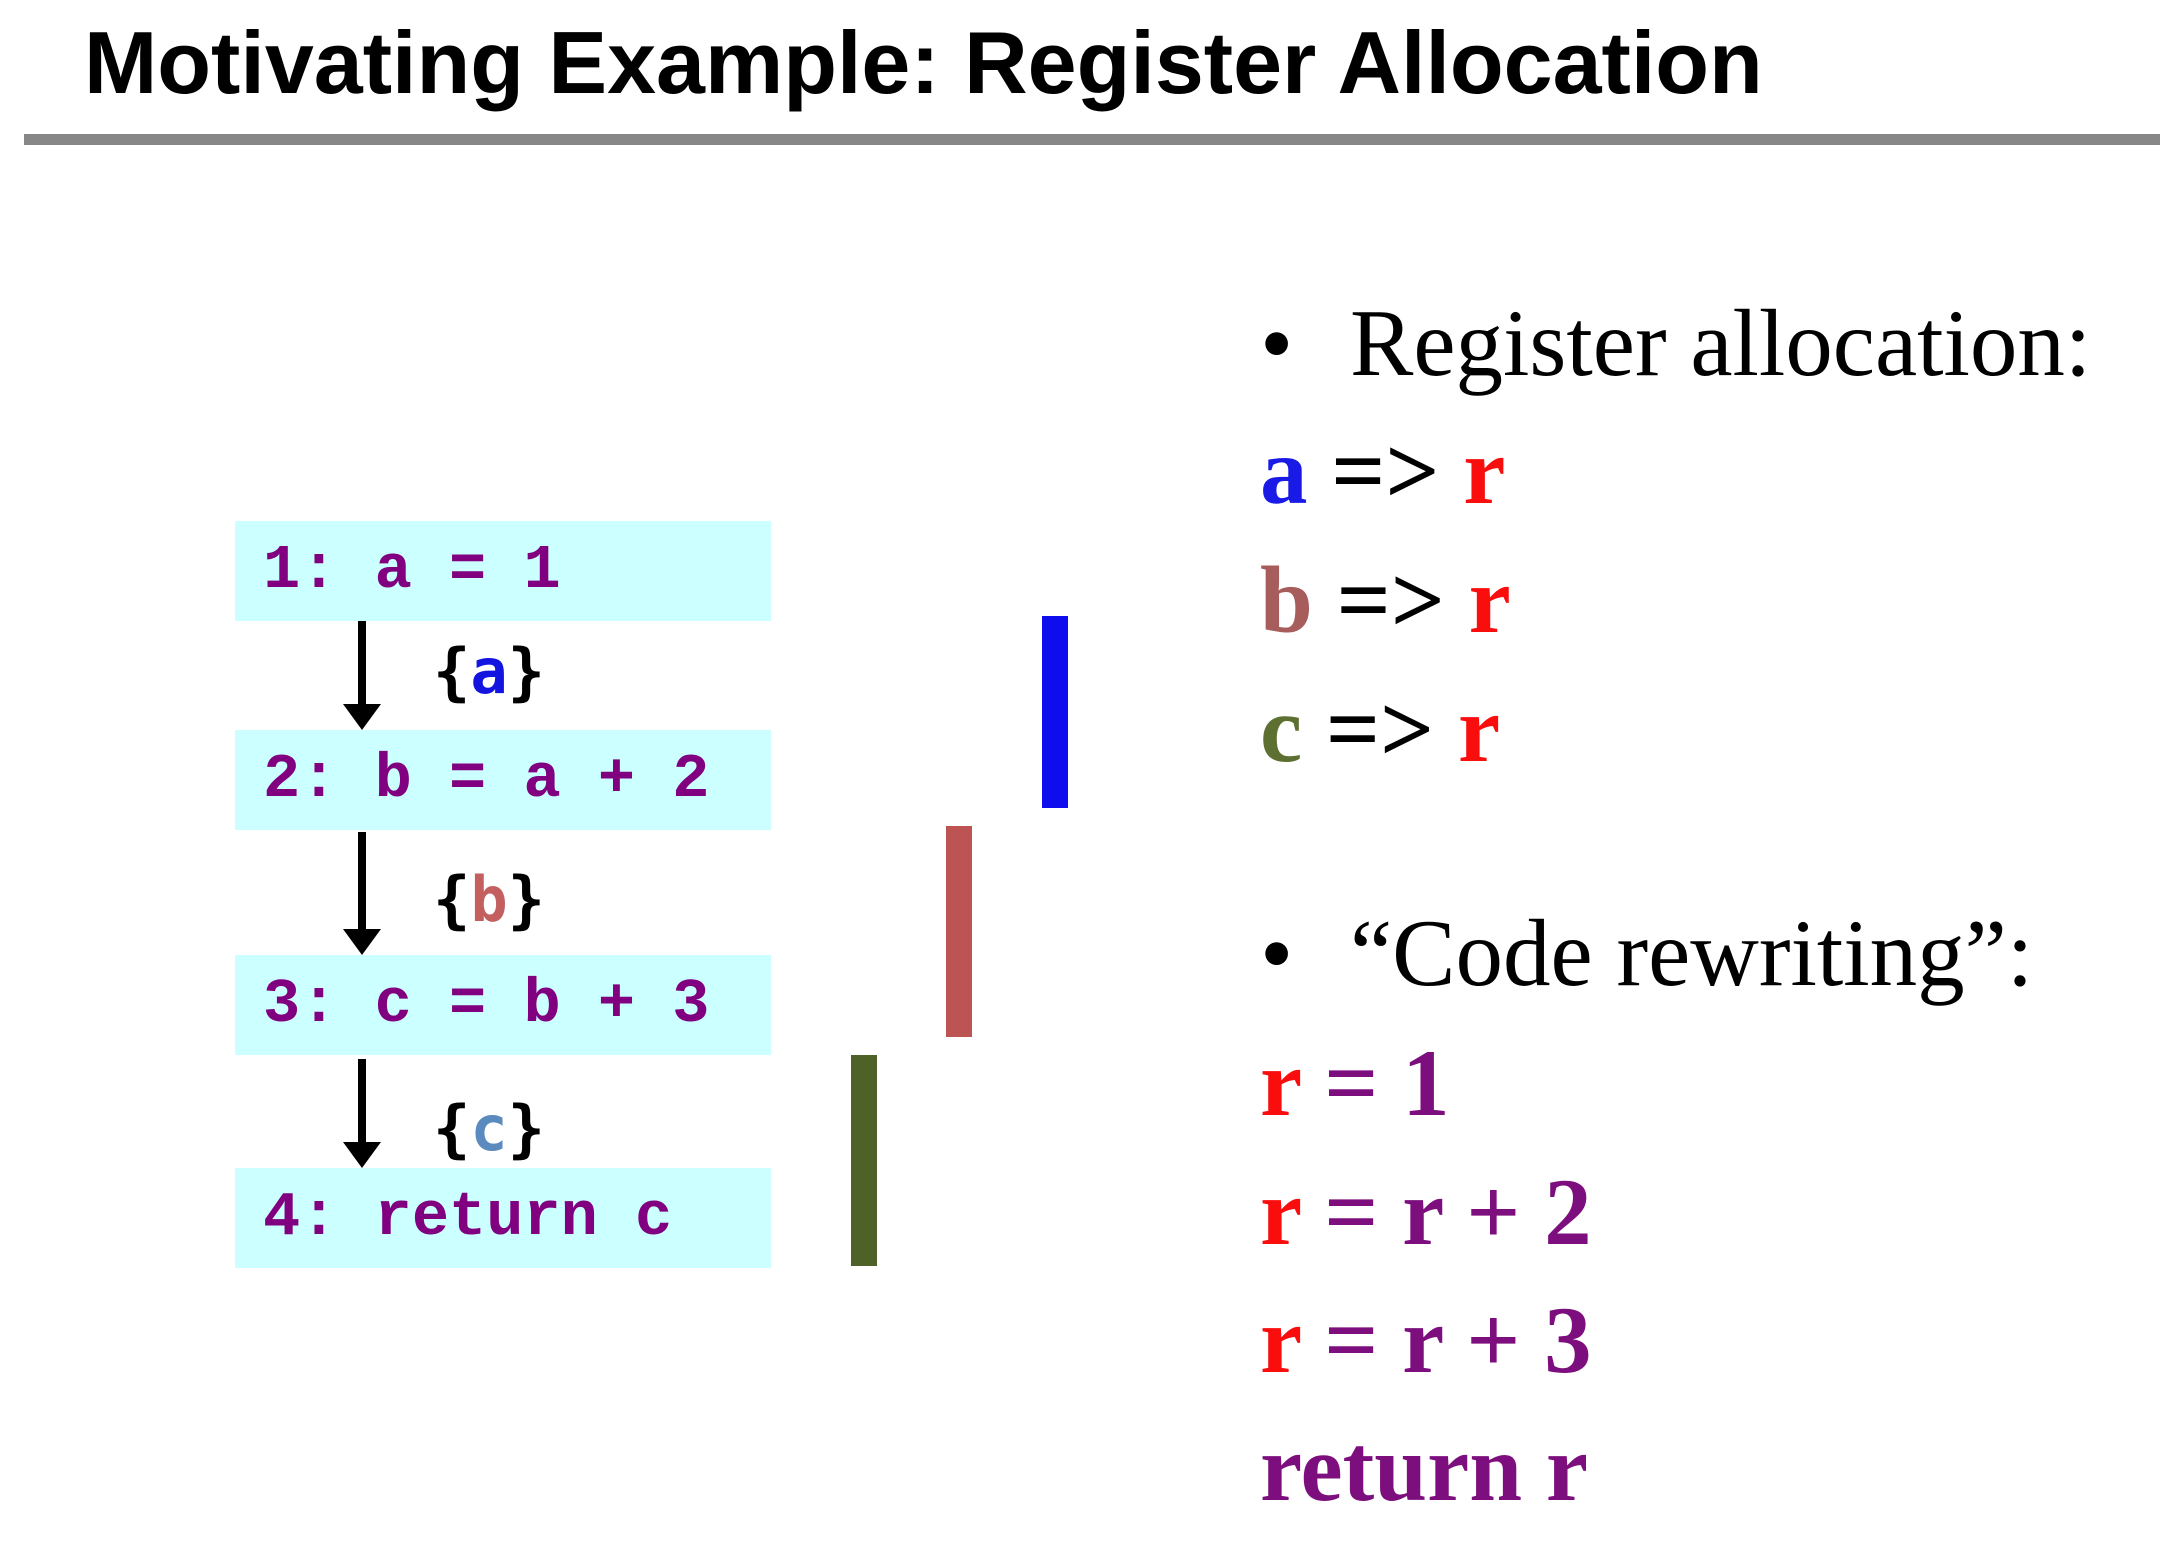 Image resolution: width=2160 pixels, height=1556 pixels. Describe the element at coordinates (923, 62) in the screenshot. I see `page-title: Motivating Example: Register Allocation` at that location.